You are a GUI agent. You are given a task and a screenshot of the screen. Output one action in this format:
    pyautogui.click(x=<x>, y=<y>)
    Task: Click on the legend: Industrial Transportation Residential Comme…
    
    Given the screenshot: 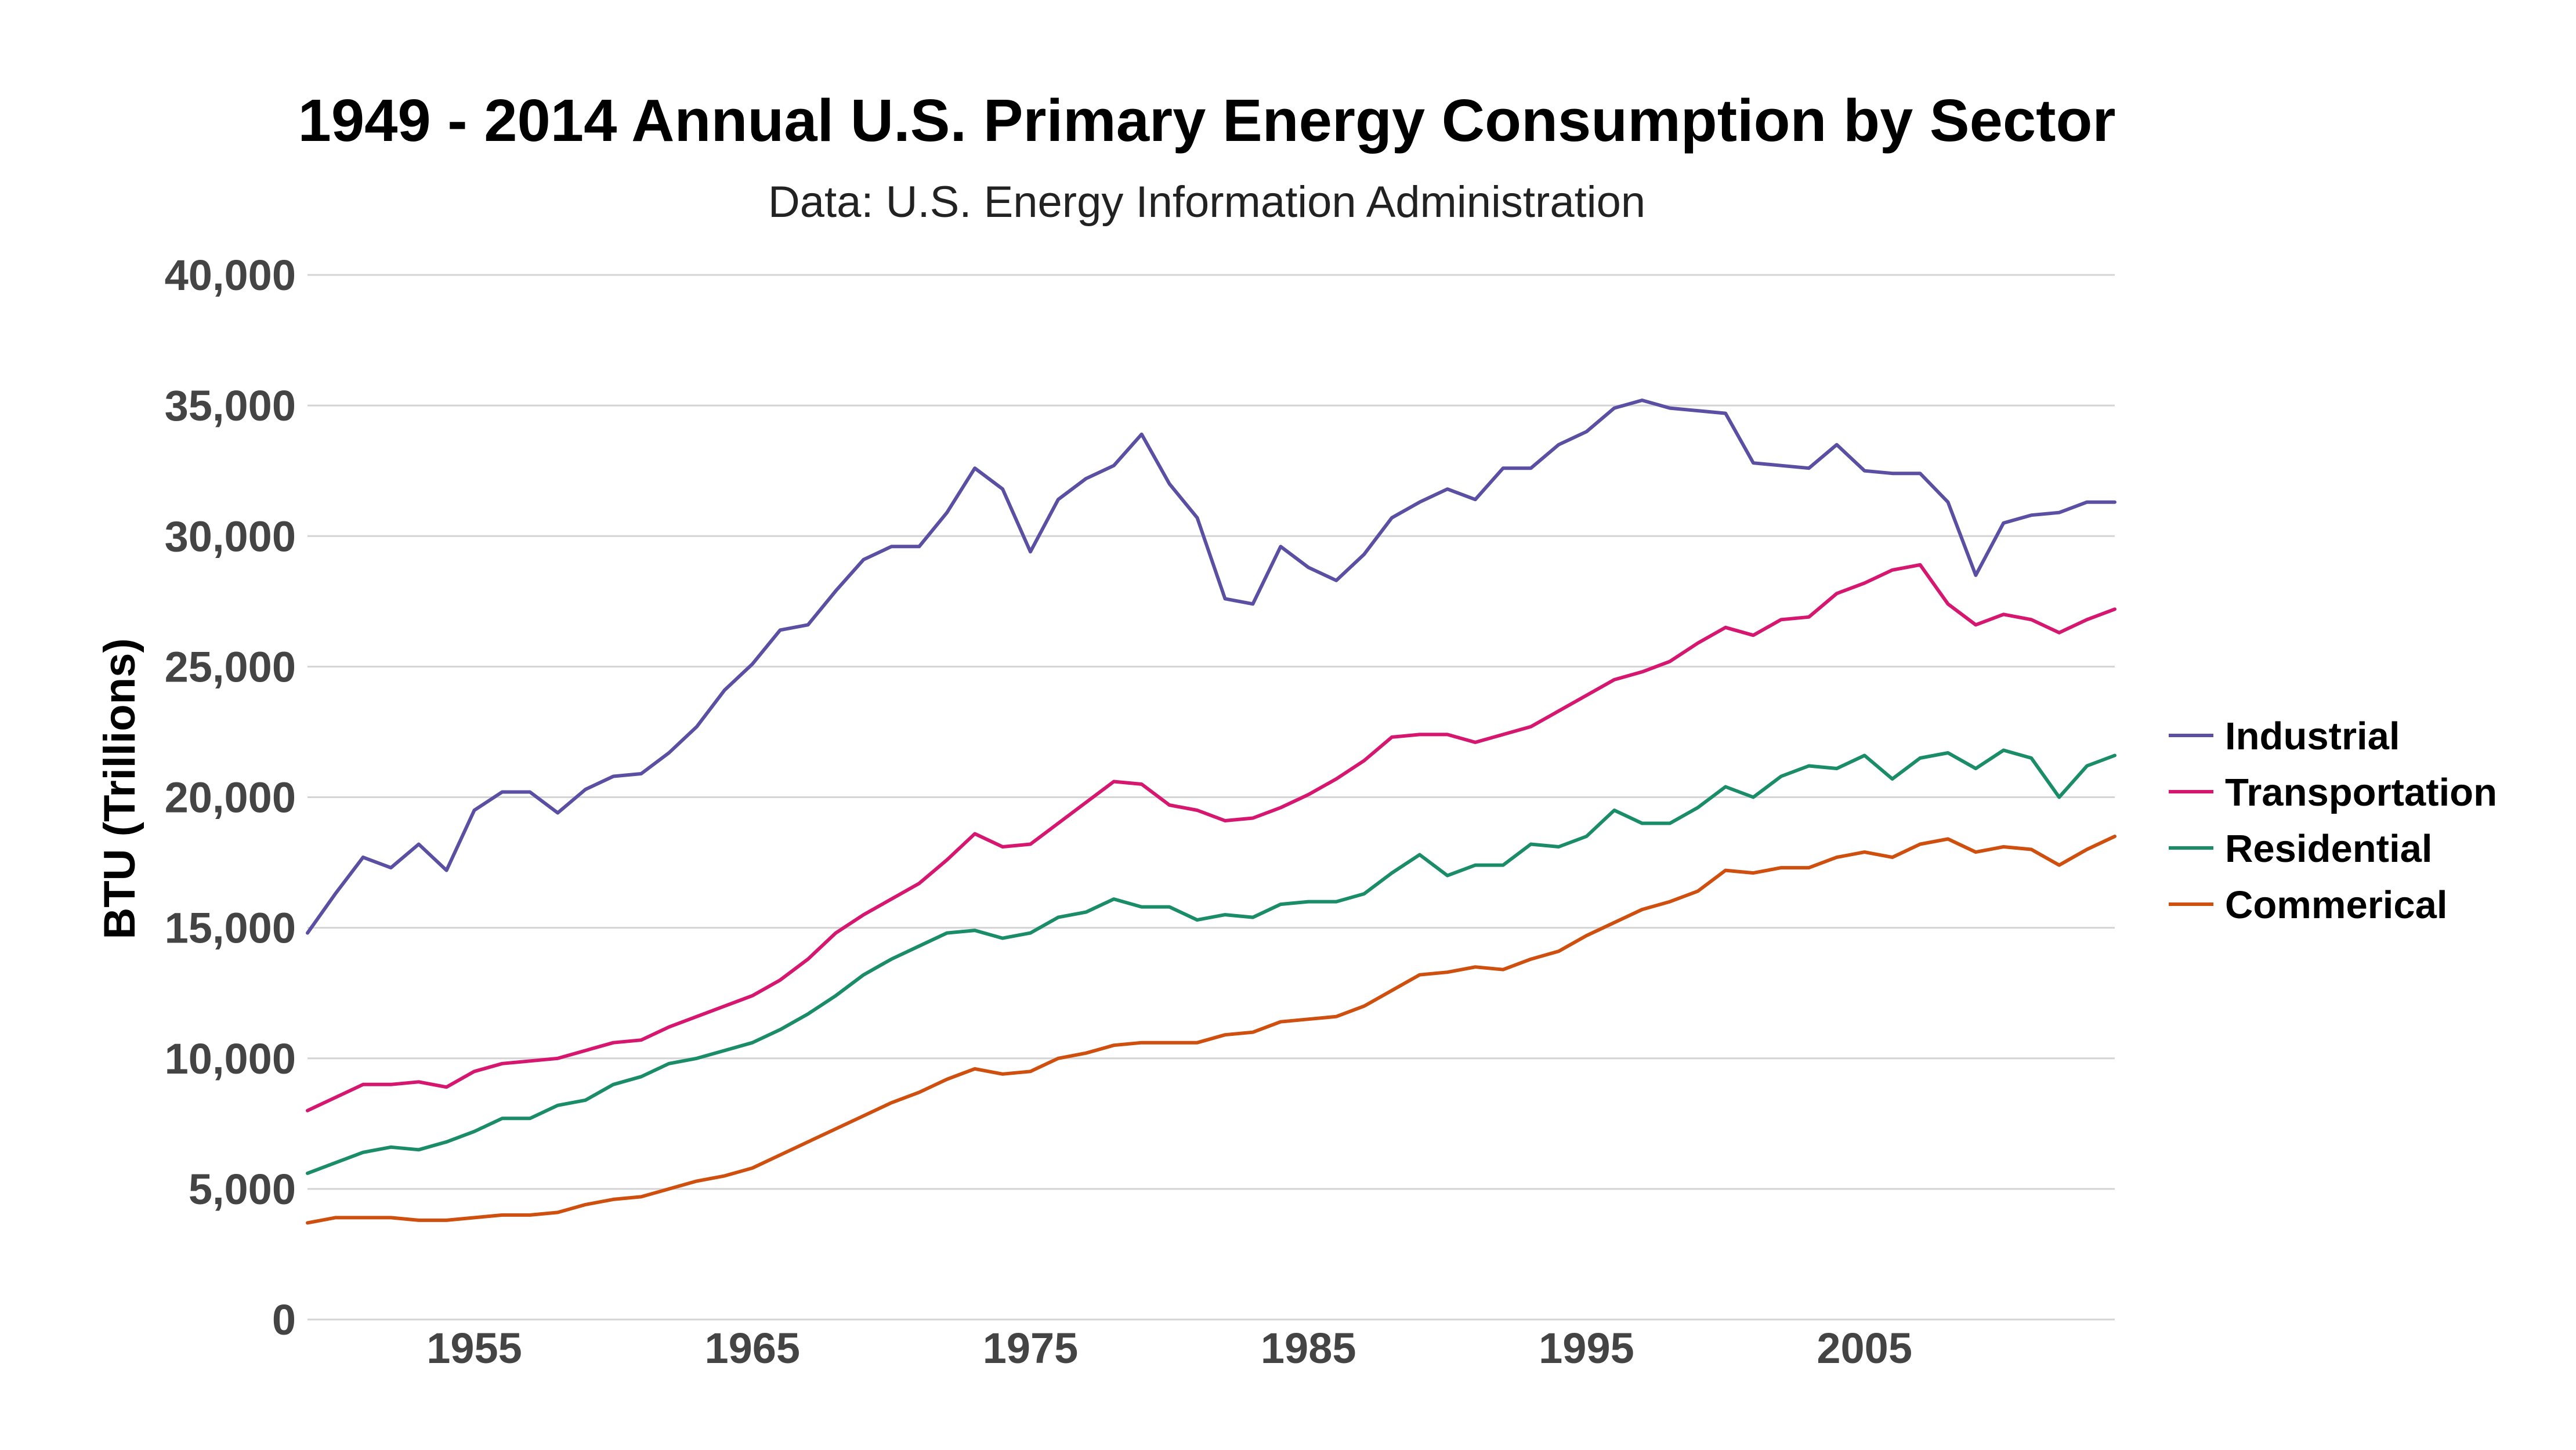 What is the action you would take?
    pyautogui.click(x=2333, y=821)
    